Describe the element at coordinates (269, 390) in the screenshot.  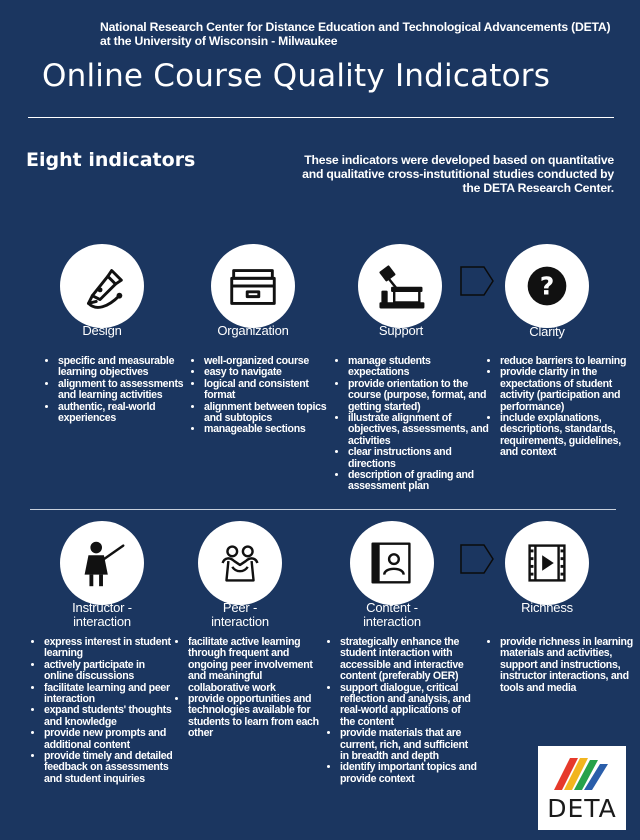
I see `list-item: logical and consistent format` at that location.